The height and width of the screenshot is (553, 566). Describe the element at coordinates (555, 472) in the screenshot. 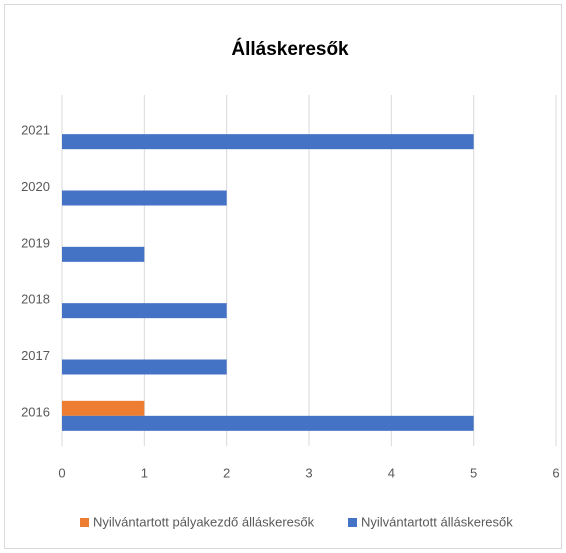

I see `x-tick-label: 6` at that location.